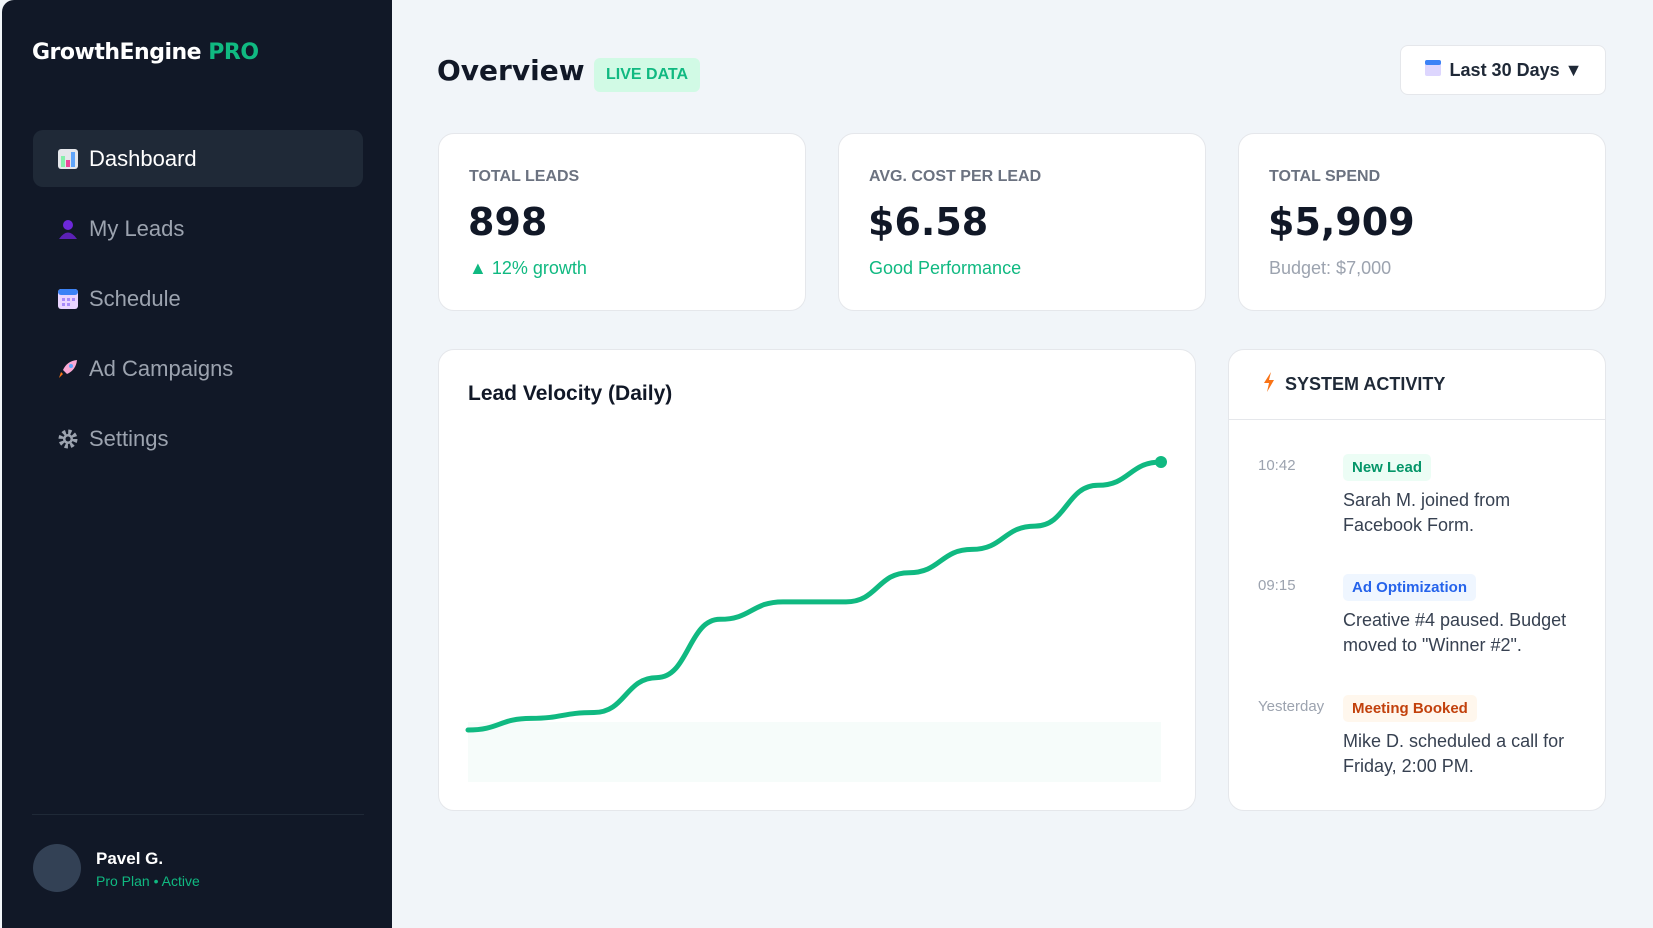 The height and width of the screenshot is (928, 1653). I want to click on activity-badge: Ad Optimization, so click(1409, 587).